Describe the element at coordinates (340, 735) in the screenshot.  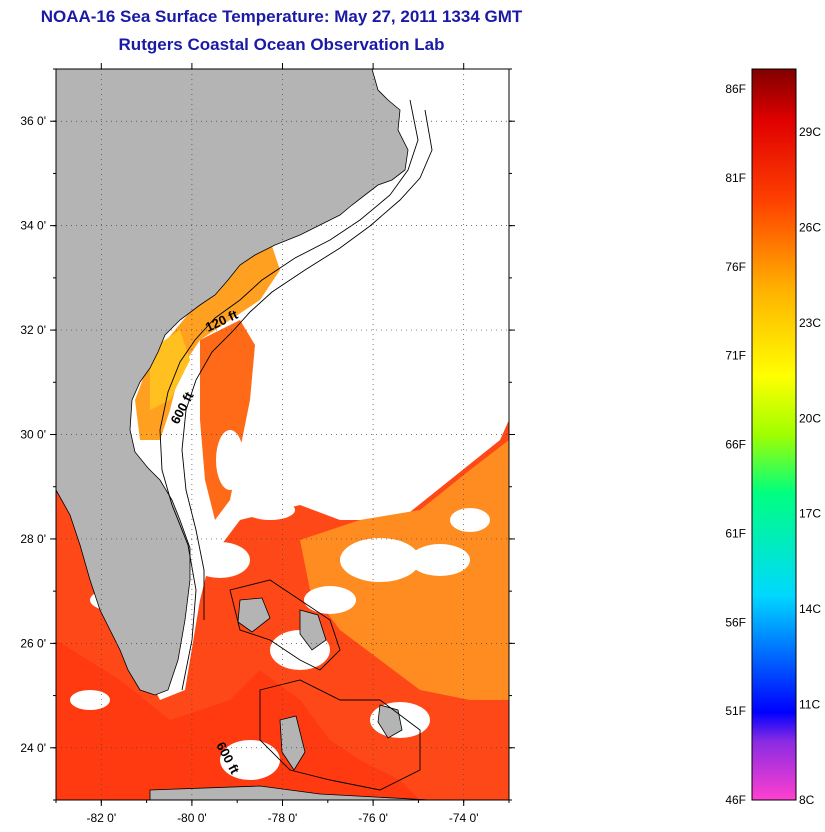
I see `contour-bahamas-south` at that location.